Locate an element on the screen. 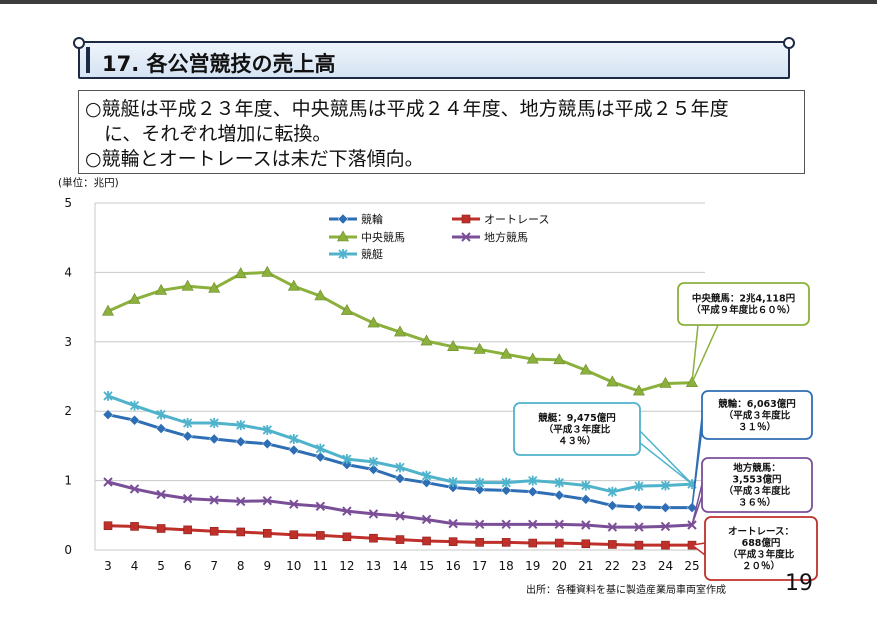  callout-line: ３６％） is located at coordinates (757, 503).